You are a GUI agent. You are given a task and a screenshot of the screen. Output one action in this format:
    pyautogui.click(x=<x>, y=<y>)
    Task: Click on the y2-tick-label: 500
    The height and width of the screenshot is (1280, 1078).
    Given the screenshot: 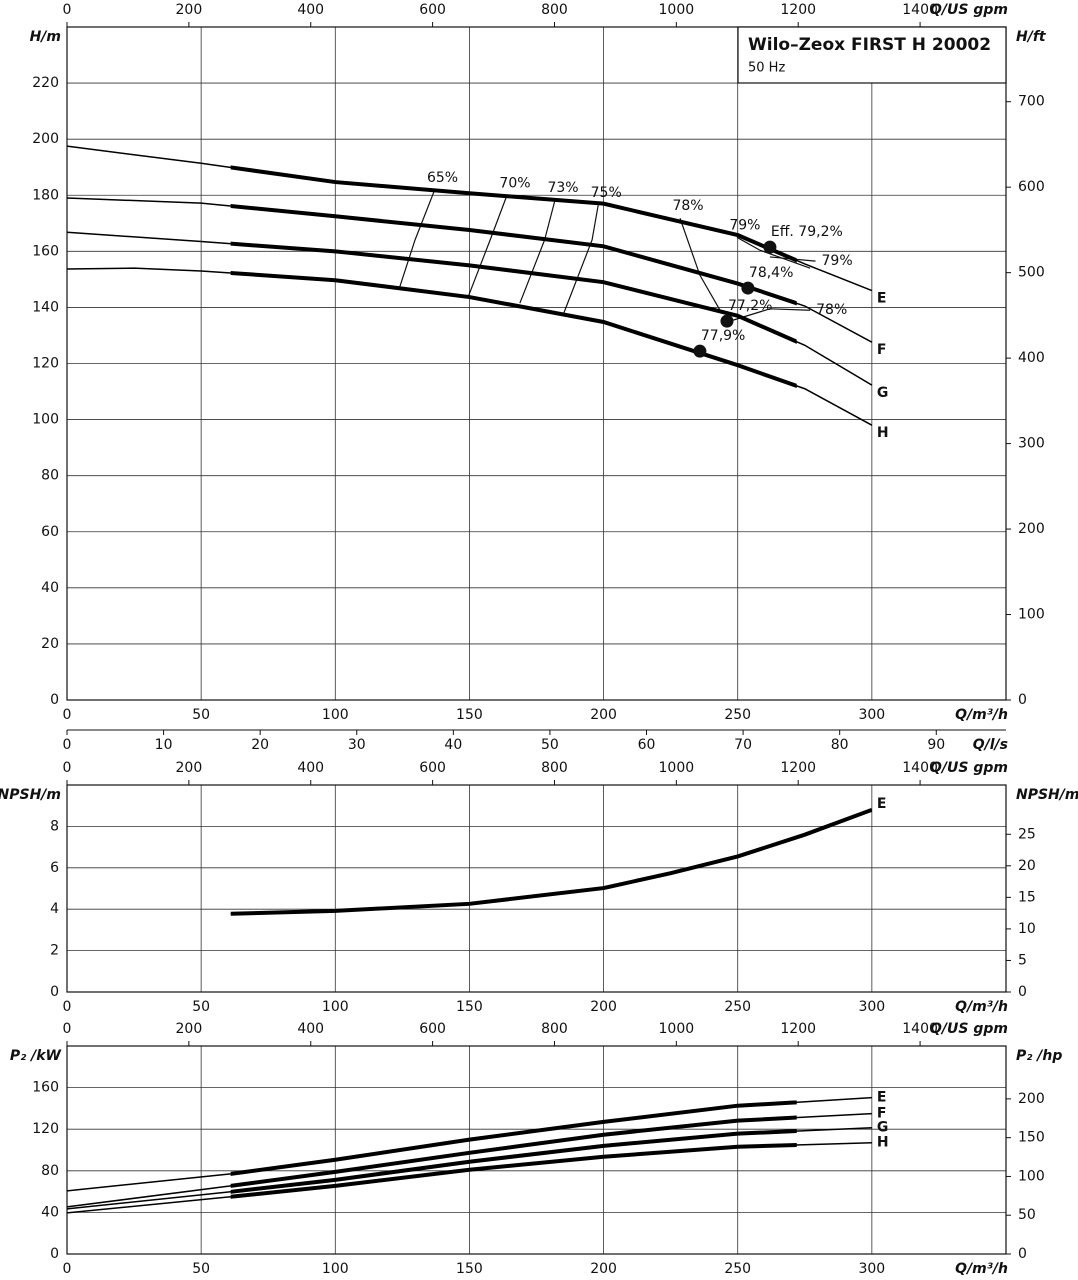 What is the action you would take?
    pyautogui.click(x=1031, y=273)
    